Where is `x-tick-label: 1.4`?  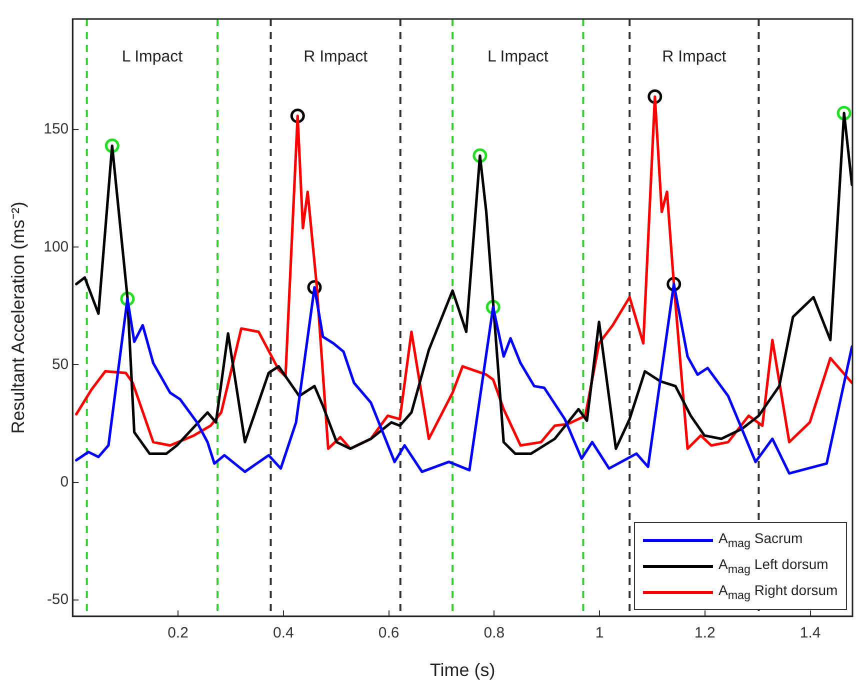
x-tick-label: 1.4 is located at coordinates (810, 633).